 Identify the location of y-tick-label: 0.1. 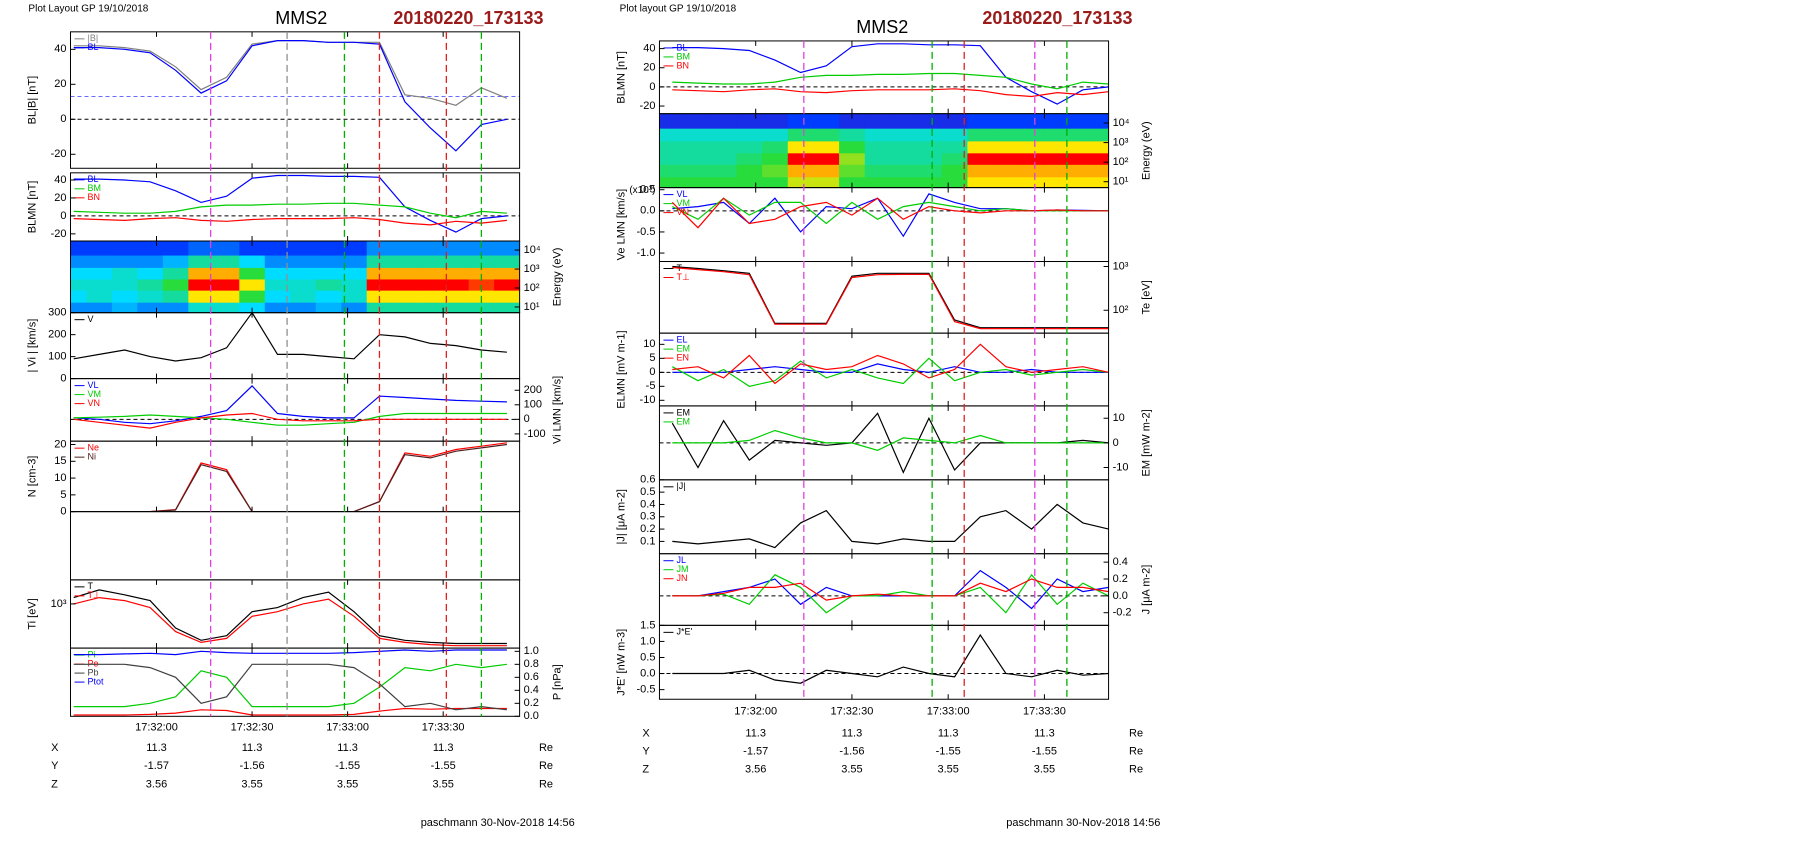
(647, 541).